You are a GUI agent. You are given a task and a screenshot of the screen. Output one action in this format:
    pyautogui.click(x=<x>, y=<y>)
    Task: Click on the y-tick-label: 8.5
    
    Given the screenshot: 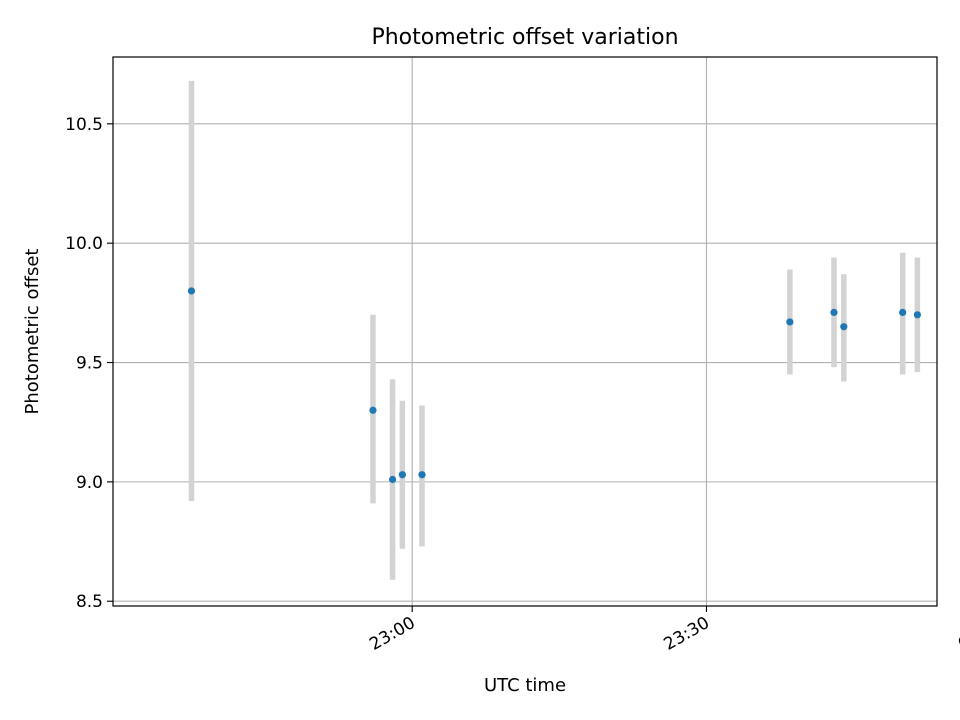 What is the action you would take?
    pyautogui.click(x=89, y=602)
    